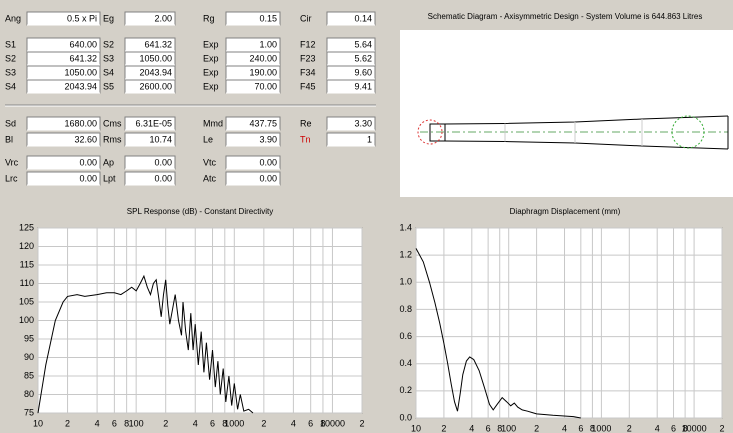 The height and width of the screenshot is (433, 733). Describe the element at coordinates (405, 282) in the screenshot. I see `y-tick-label: 1.0` at that location.